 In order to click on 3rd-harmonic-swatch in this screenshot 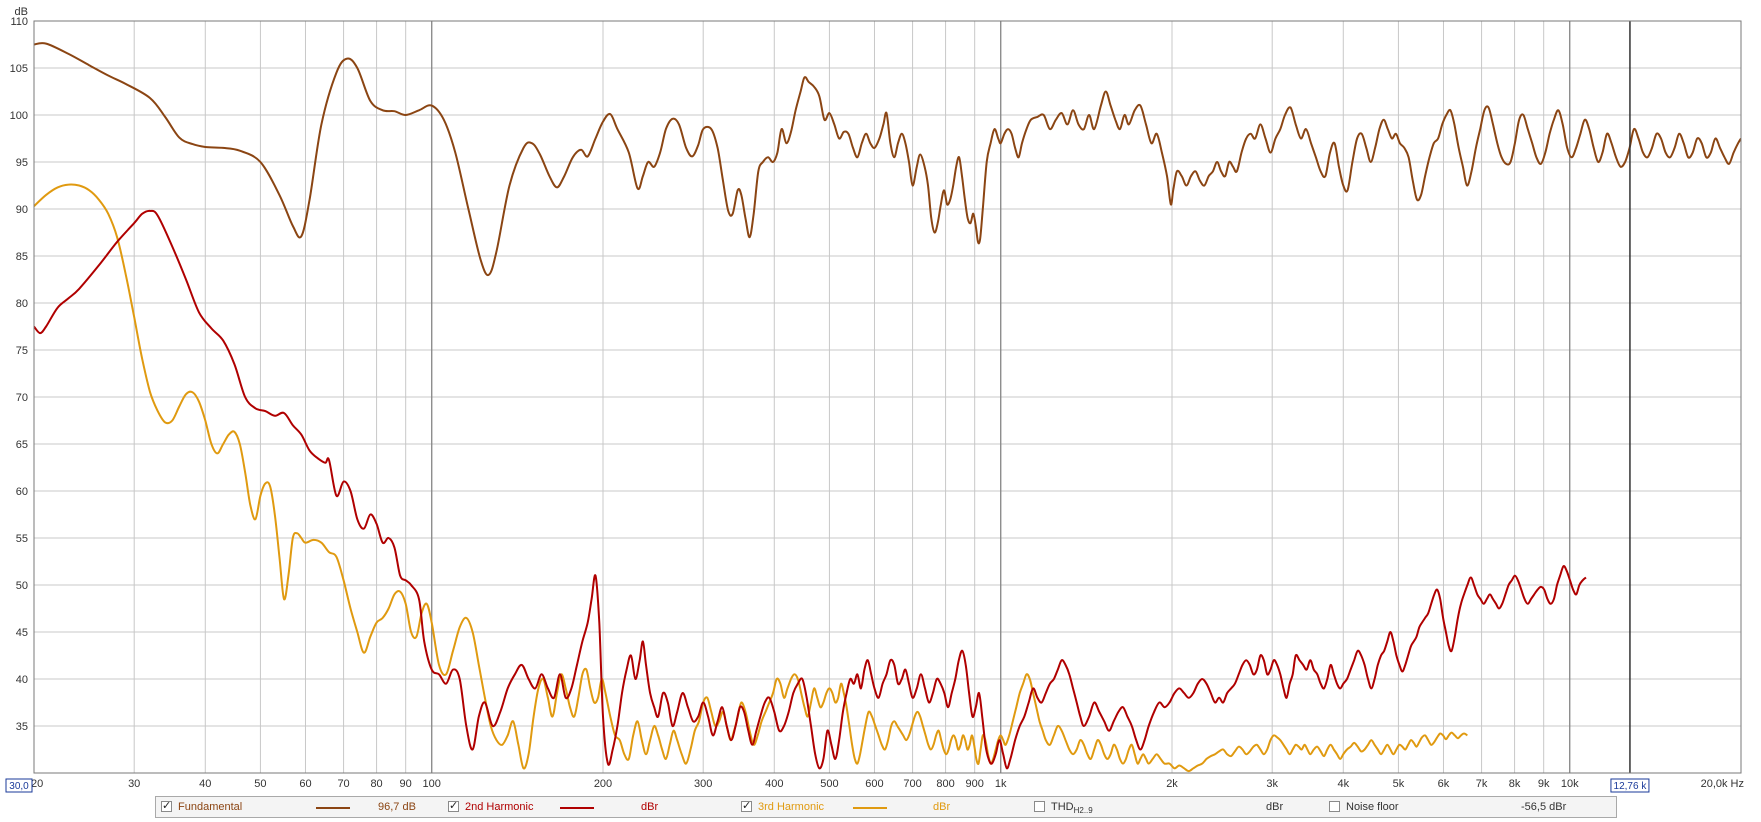, I will do `click(870, 808)`.